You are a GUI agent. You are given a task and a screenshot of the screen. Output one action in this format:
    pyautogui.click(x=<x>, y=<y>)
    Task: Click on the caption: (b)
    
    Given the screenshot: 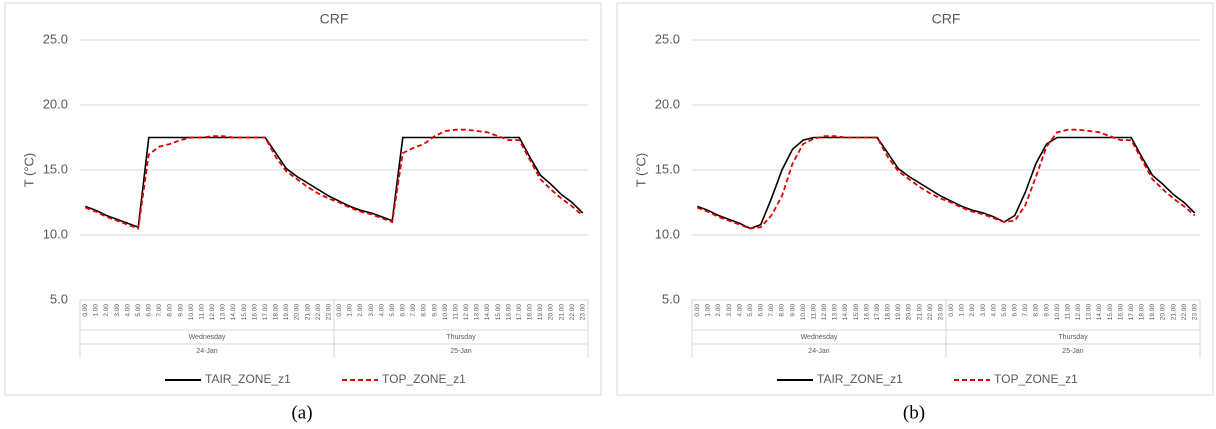 What is the action you would take?
    pyautogui.click(x=914, y=412)
    